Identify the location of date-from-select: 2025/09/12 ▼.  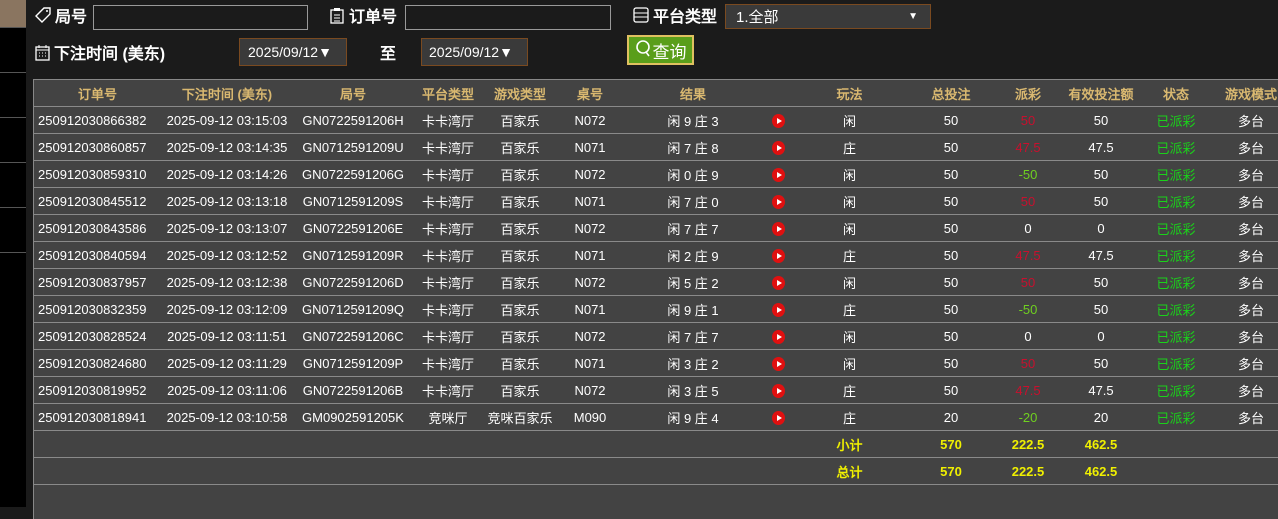
(293, 52).